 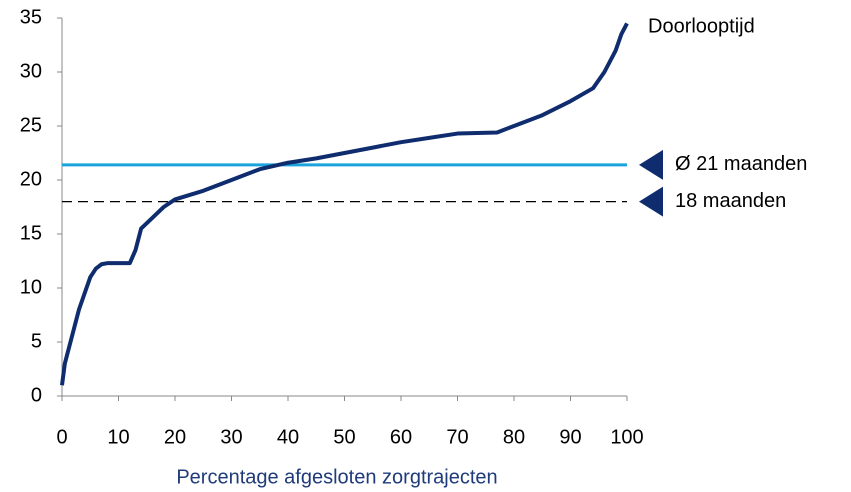 What do you see at coordinates (61, 437) in the screenshot?
I see `x-tick-label: 0` at bounding box center [61, 437].